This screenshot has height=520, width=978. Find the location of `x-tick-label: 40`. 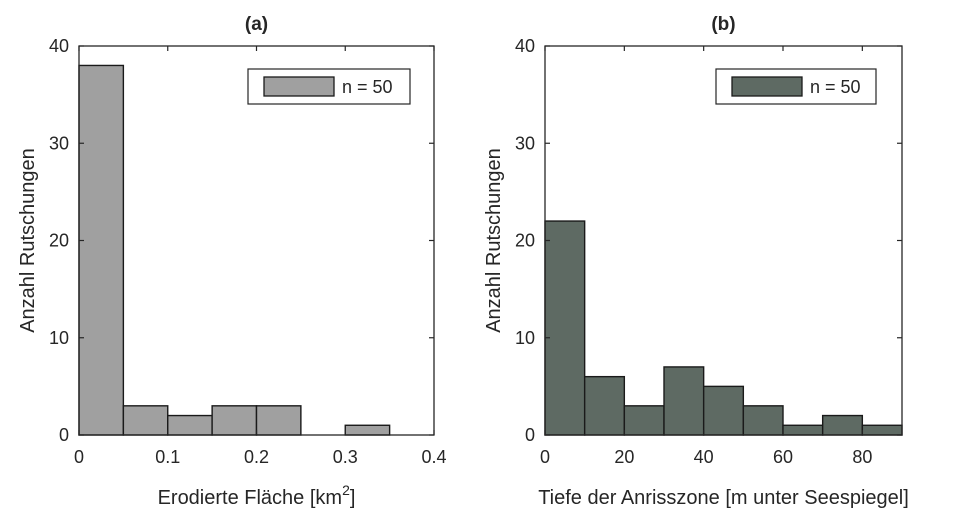

x-tick-label: 40 is located at coordinates (704, 457).